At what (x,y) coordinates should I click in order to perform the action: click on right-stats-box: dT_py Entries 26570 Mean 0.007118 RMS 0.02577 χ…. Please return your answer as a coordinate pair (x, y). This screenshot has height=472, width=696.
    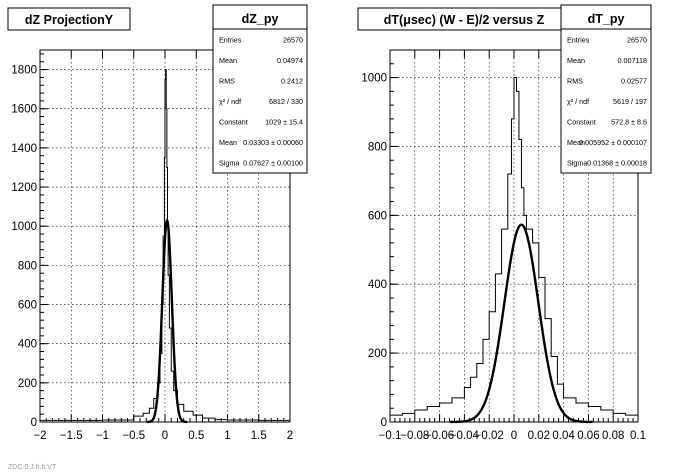
    Looking at the image, I should click on (606, 89).